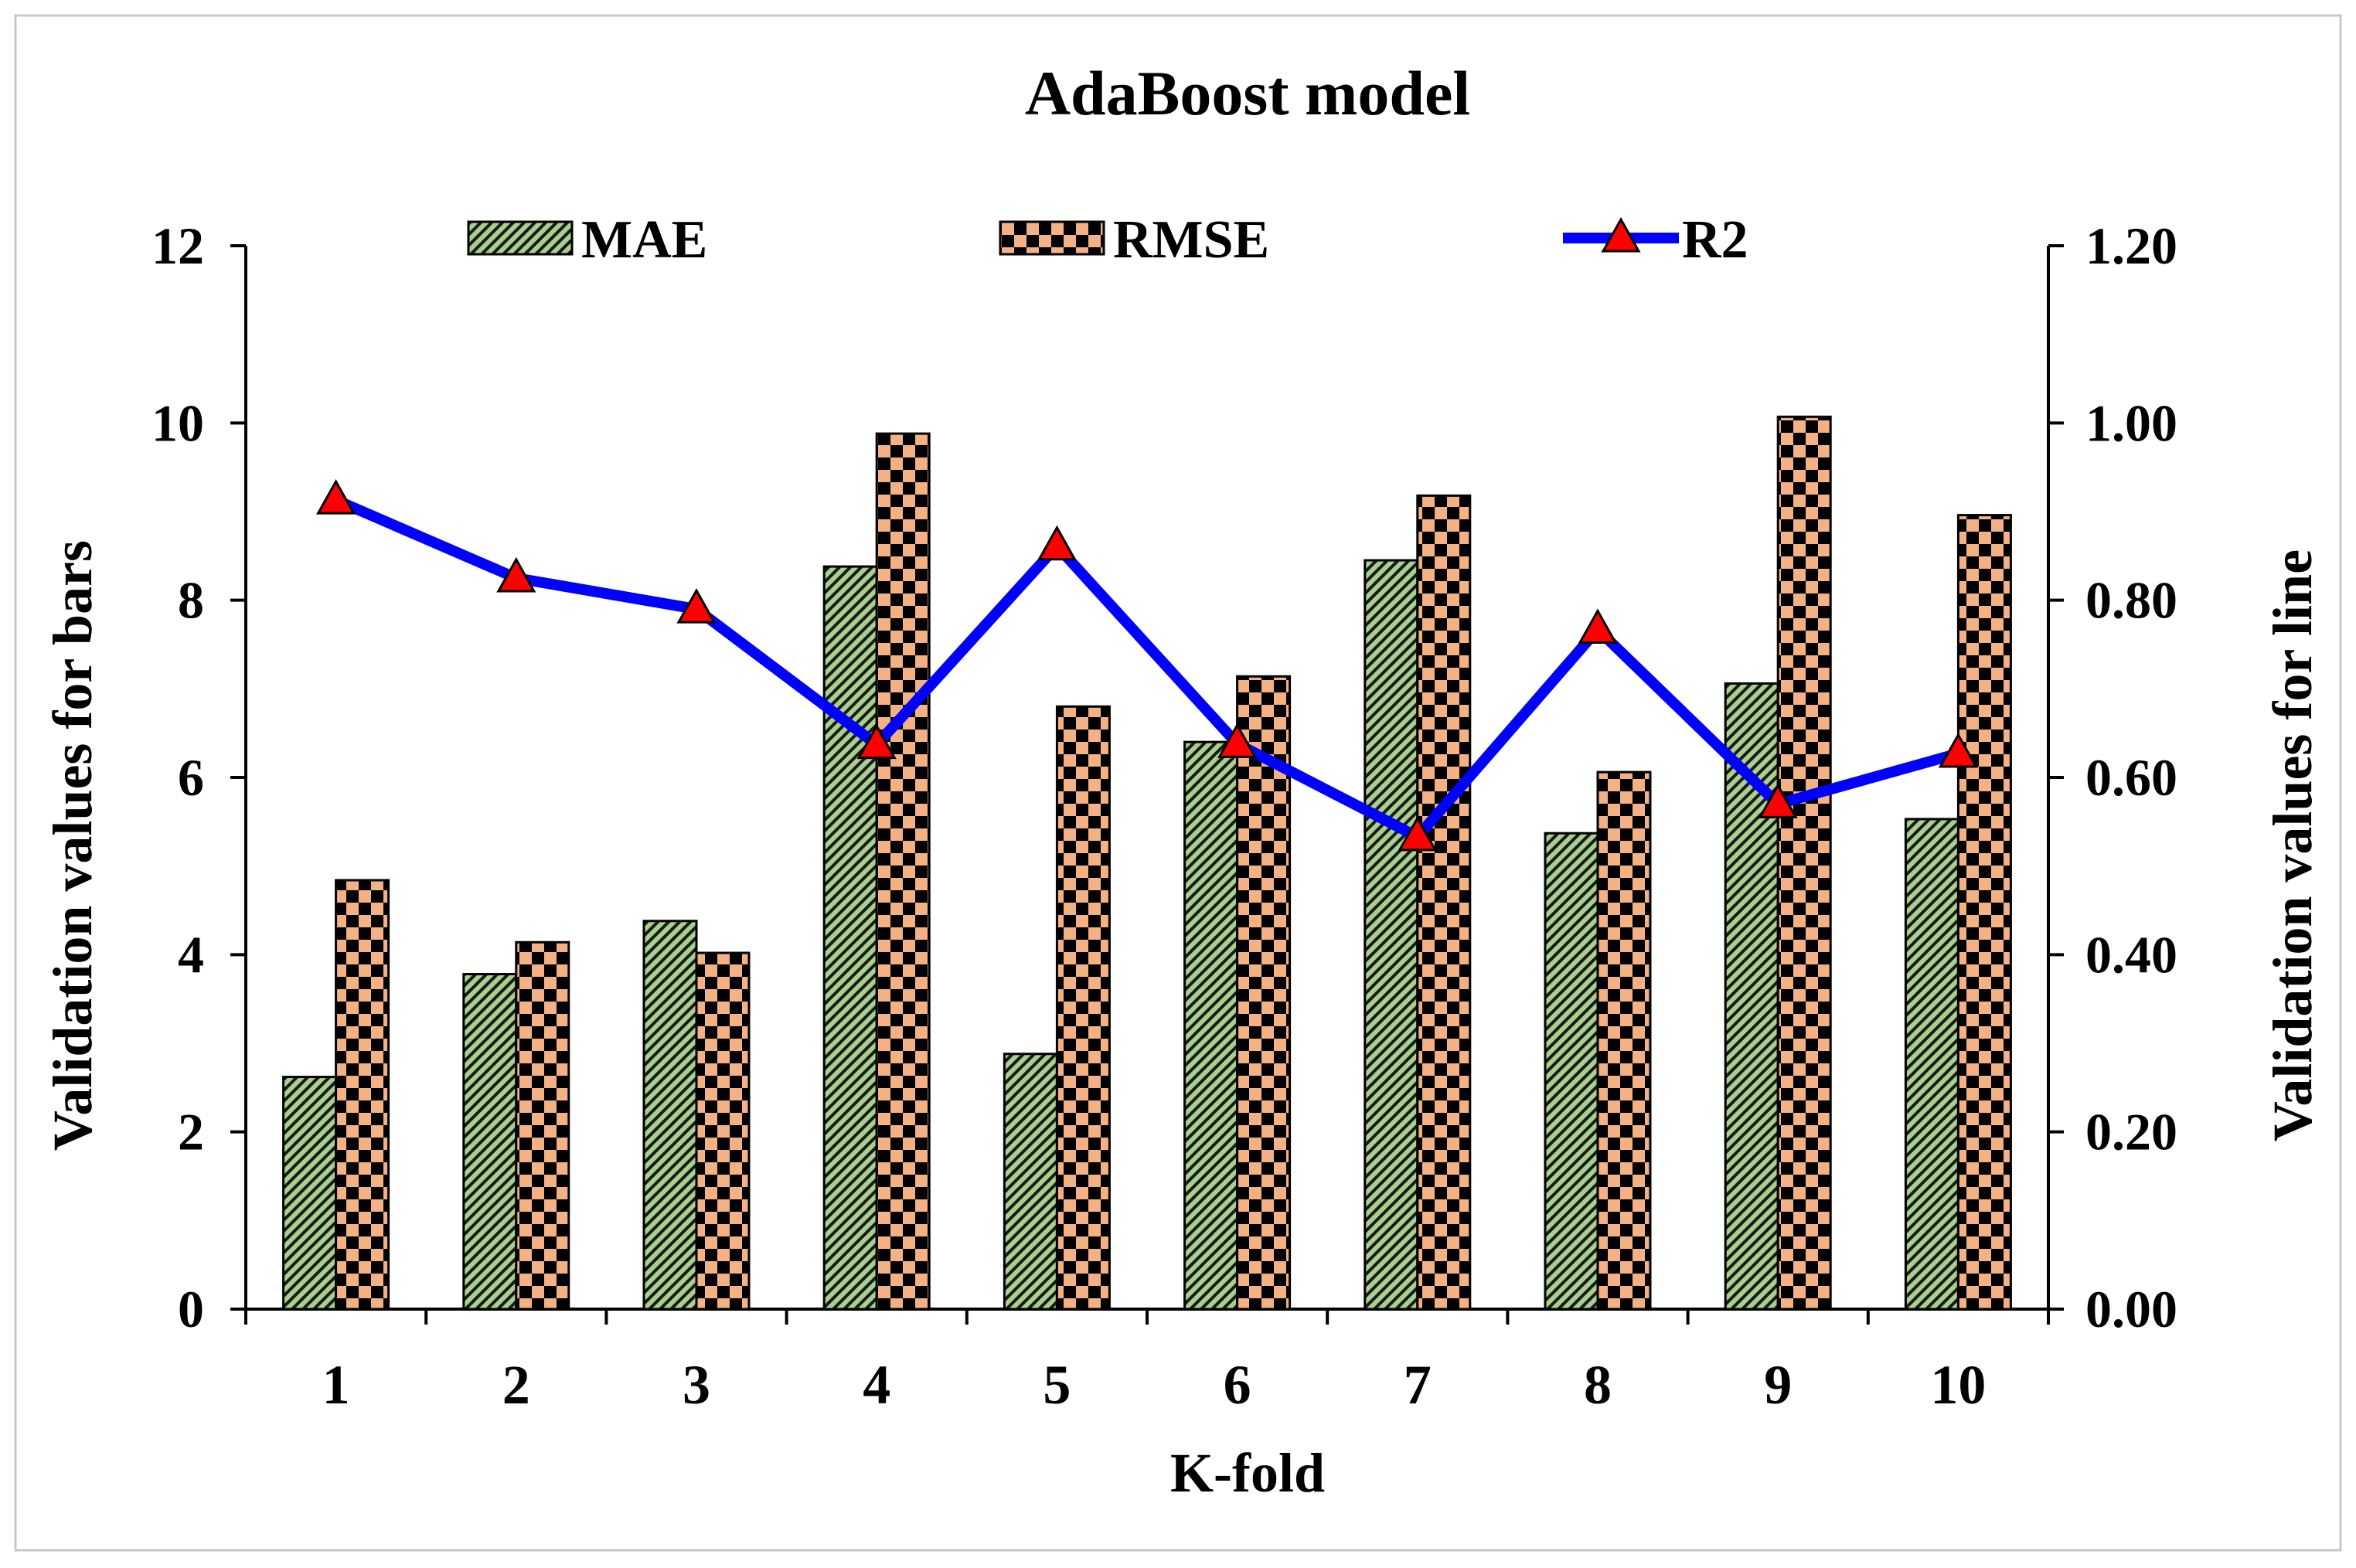 This screenshot has width=2356, height=1568. What do you see at coordinates (191, 1132) in the screenshot?
I see `y-axis-left-tick-label: 2` at bounding box center [191, 1132].